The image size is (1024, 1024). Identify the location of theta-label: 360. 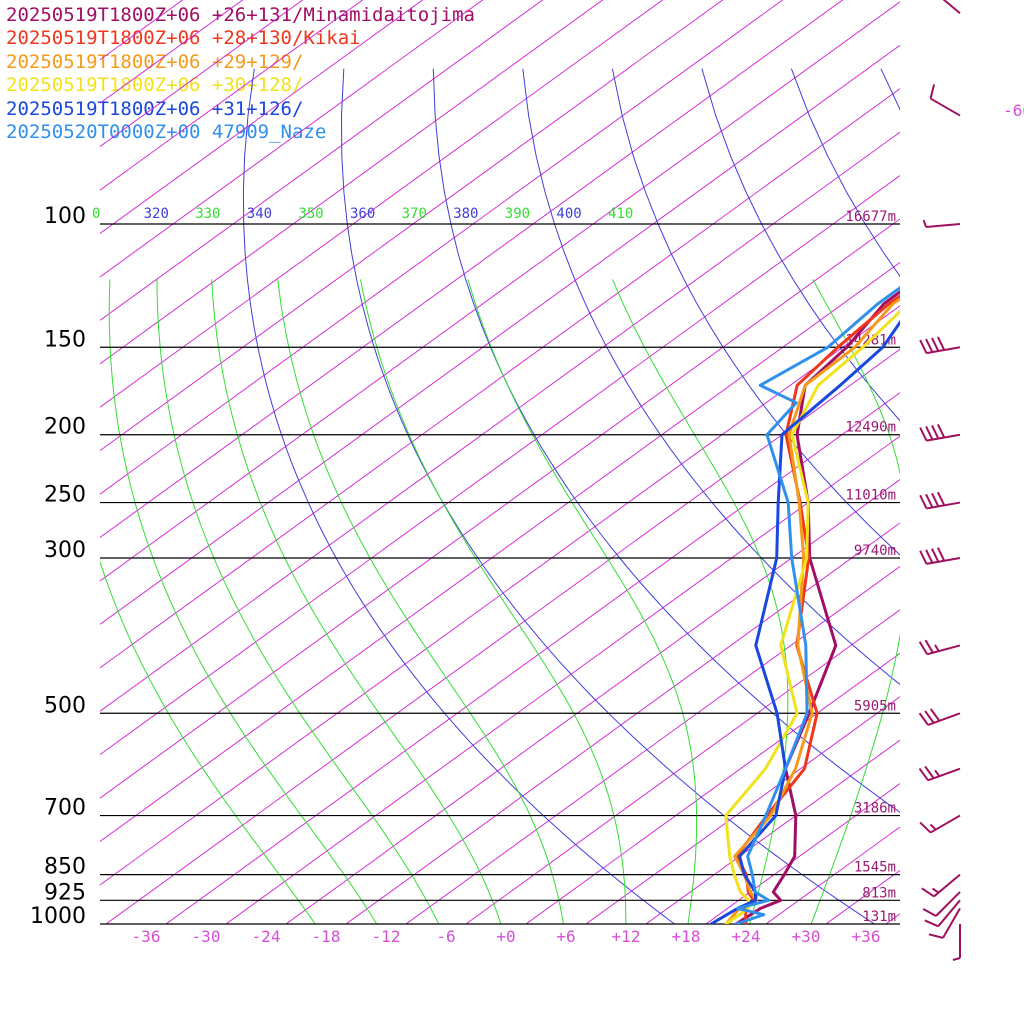
(362, 214).